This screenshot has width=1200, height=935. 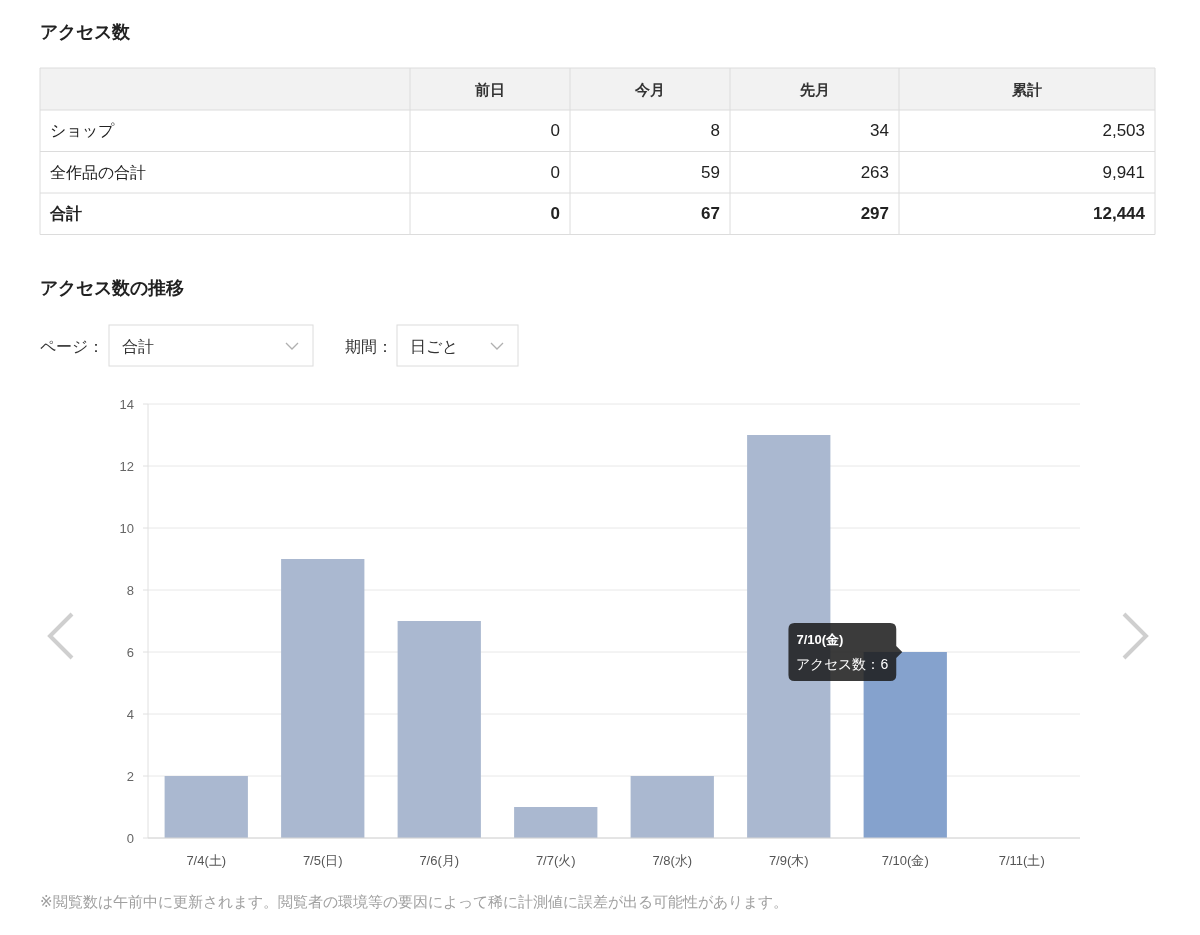 What do you see at coordinates (1026, 89) in the screenshot?
I see `category-label: 累計` at bounding box center [1026, 89].